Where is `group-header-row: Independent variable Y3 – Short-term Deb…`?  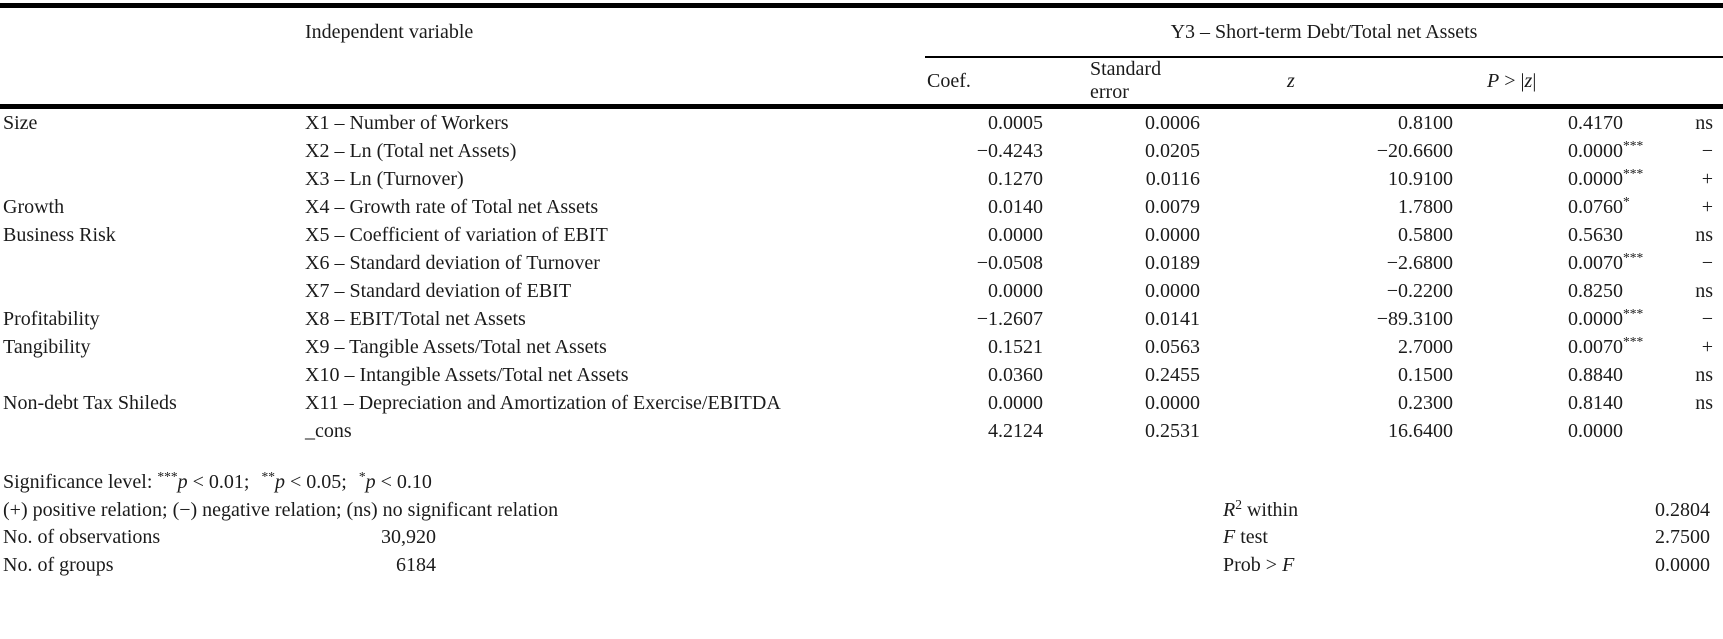 group-header-row: Independent variable Y3 – Short-term Deb… is located at coordinates (861, 31).